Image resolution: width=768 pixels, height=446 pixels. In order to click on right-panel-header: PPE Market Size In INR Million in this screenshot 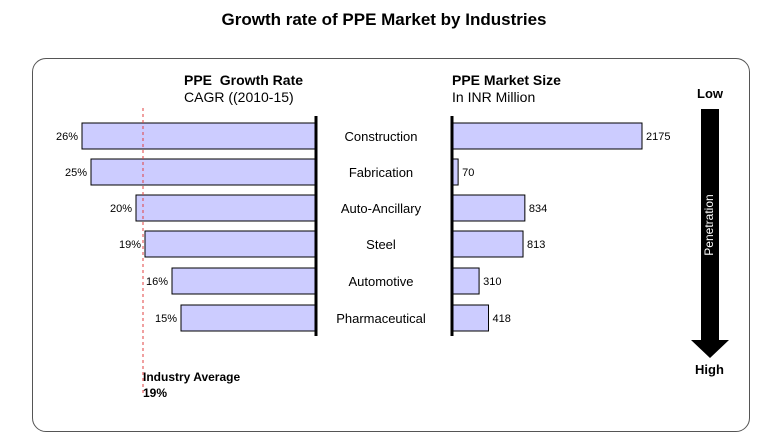, I will do `click(506, 89)`.